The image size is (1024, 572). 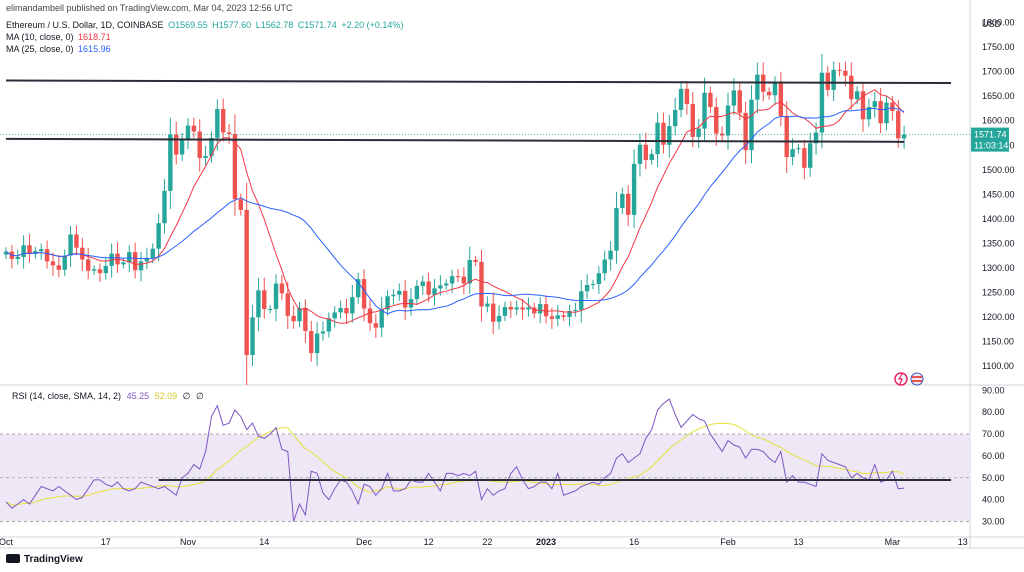 I want to click on time-tick-label: Oct, so click(x=6, y=542).